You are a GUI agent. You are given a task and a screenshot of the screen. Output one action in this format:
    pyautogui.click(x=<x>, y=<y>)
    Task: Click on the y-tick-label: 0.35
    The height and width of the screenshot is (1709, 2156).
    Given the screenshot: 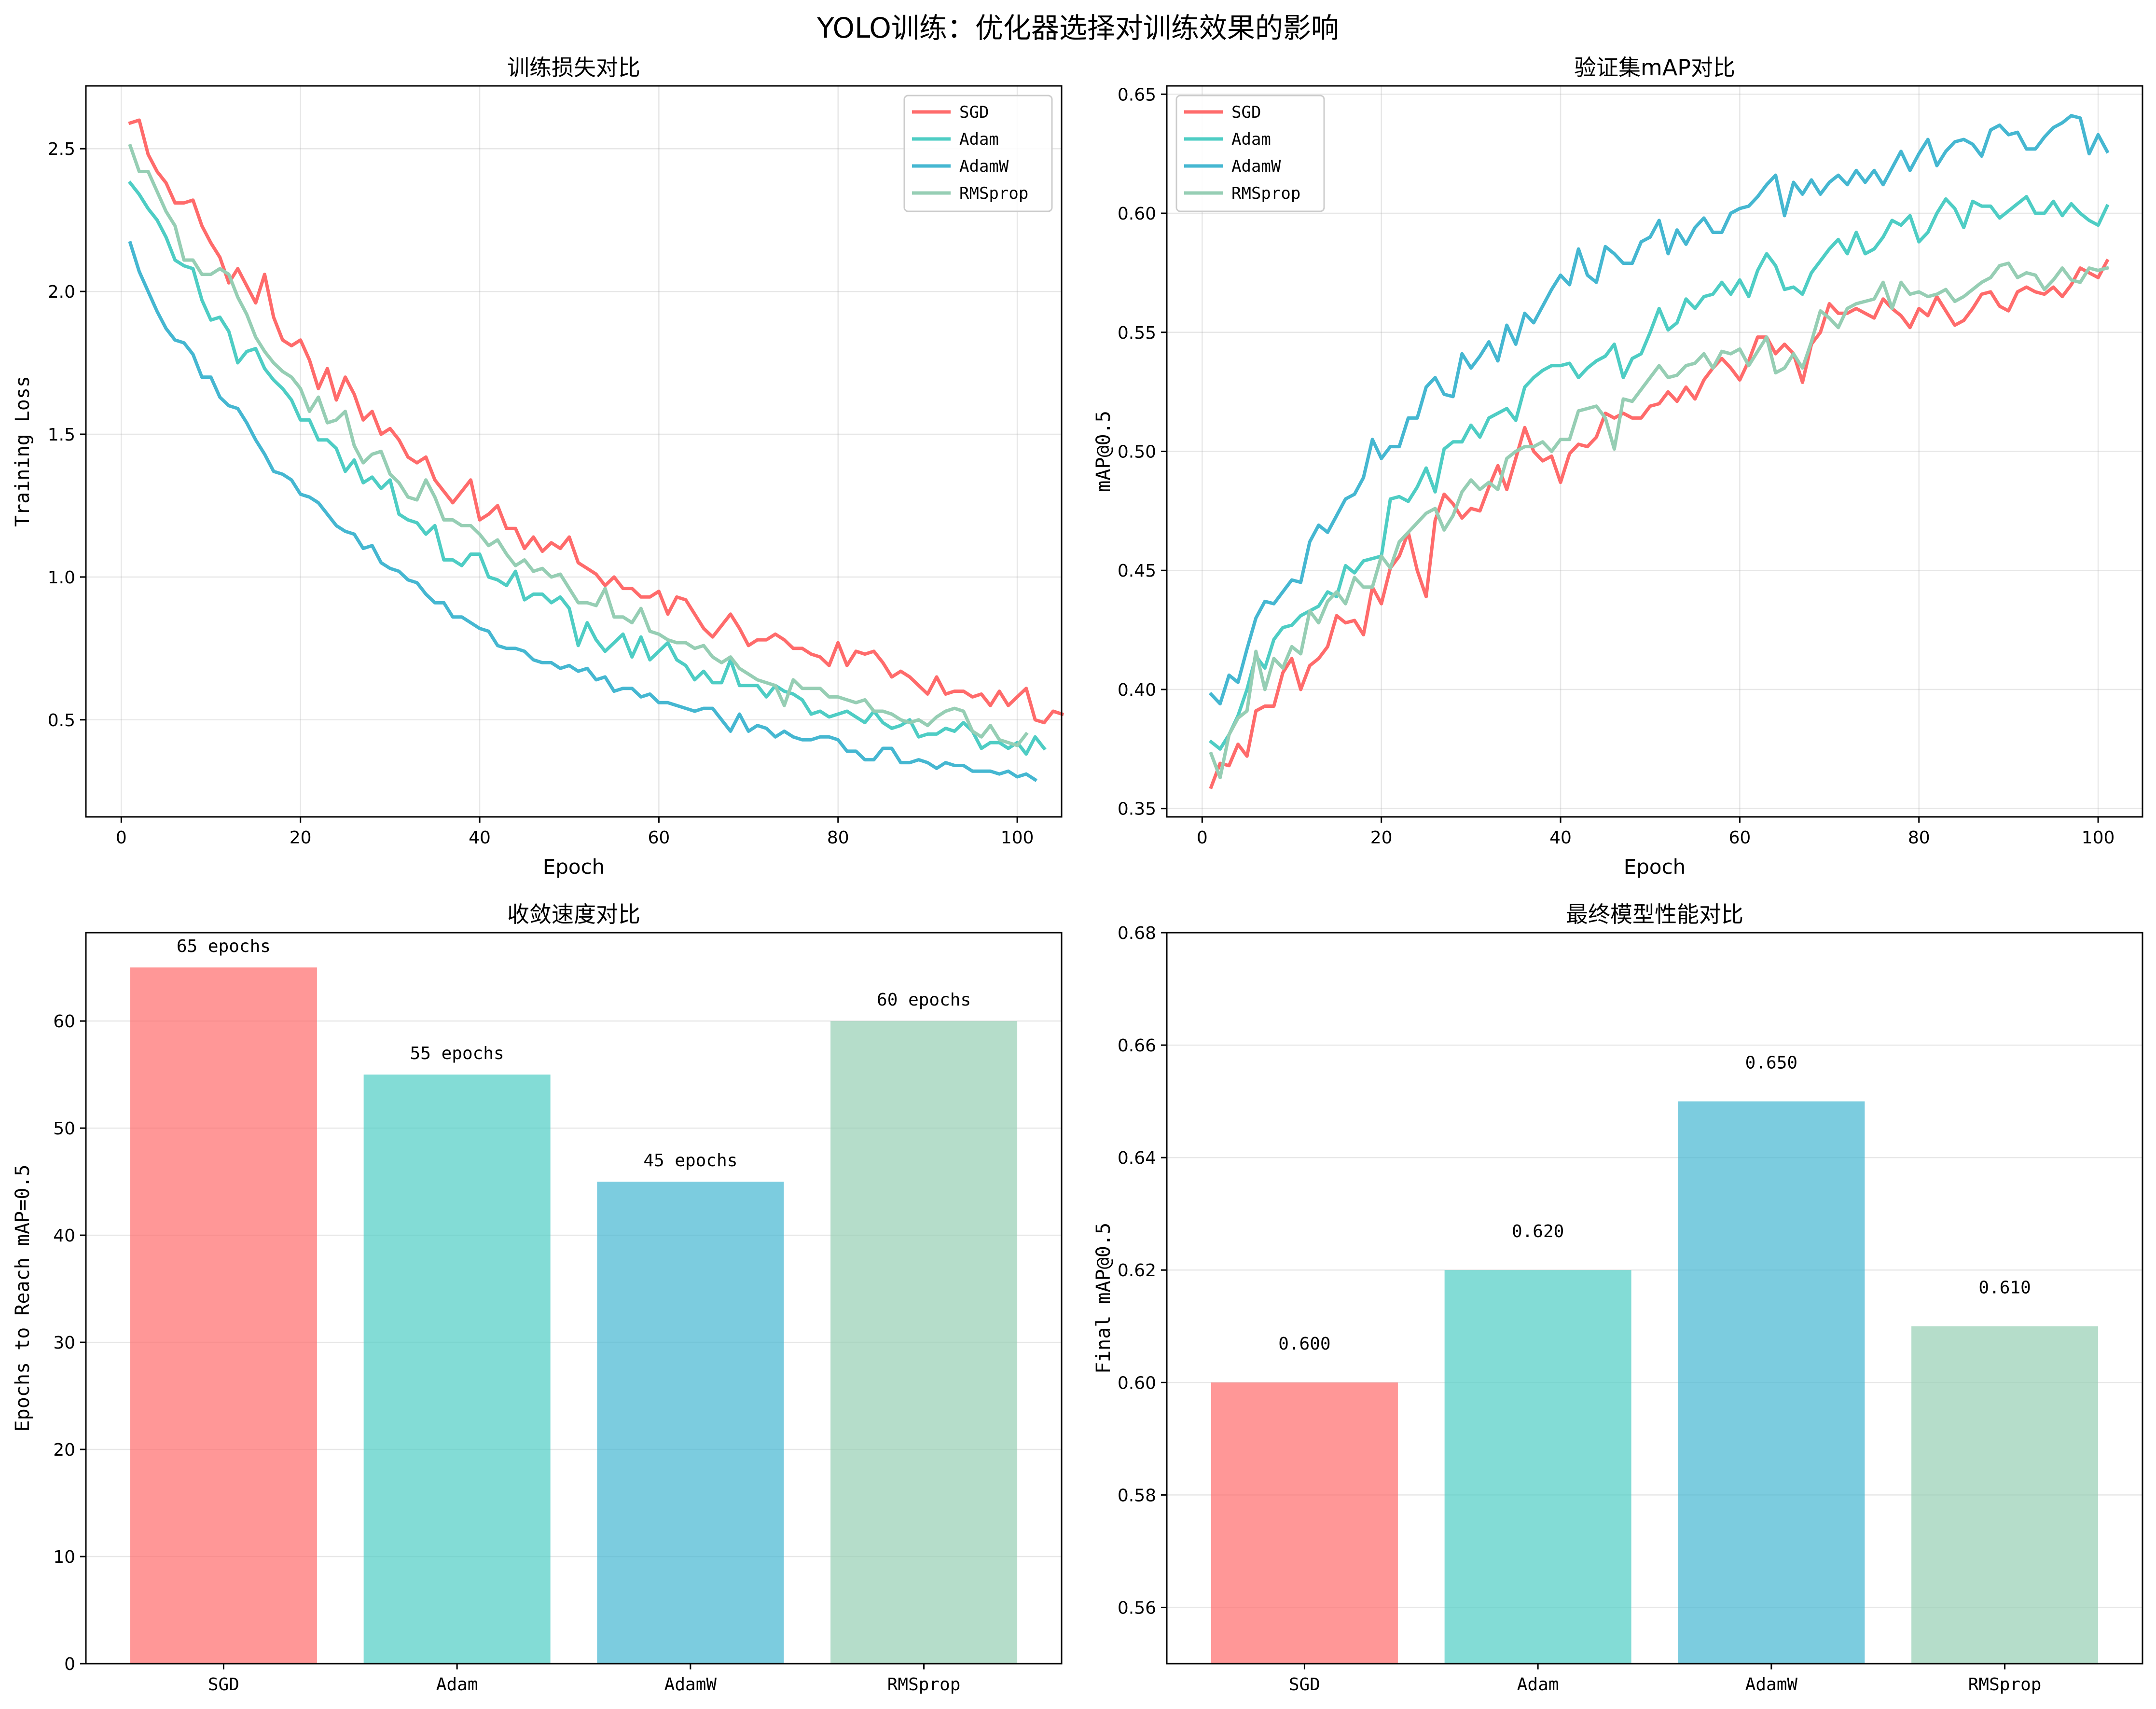 What is the action you would take?
    pyautogui.click(x=1137, y=809)
    